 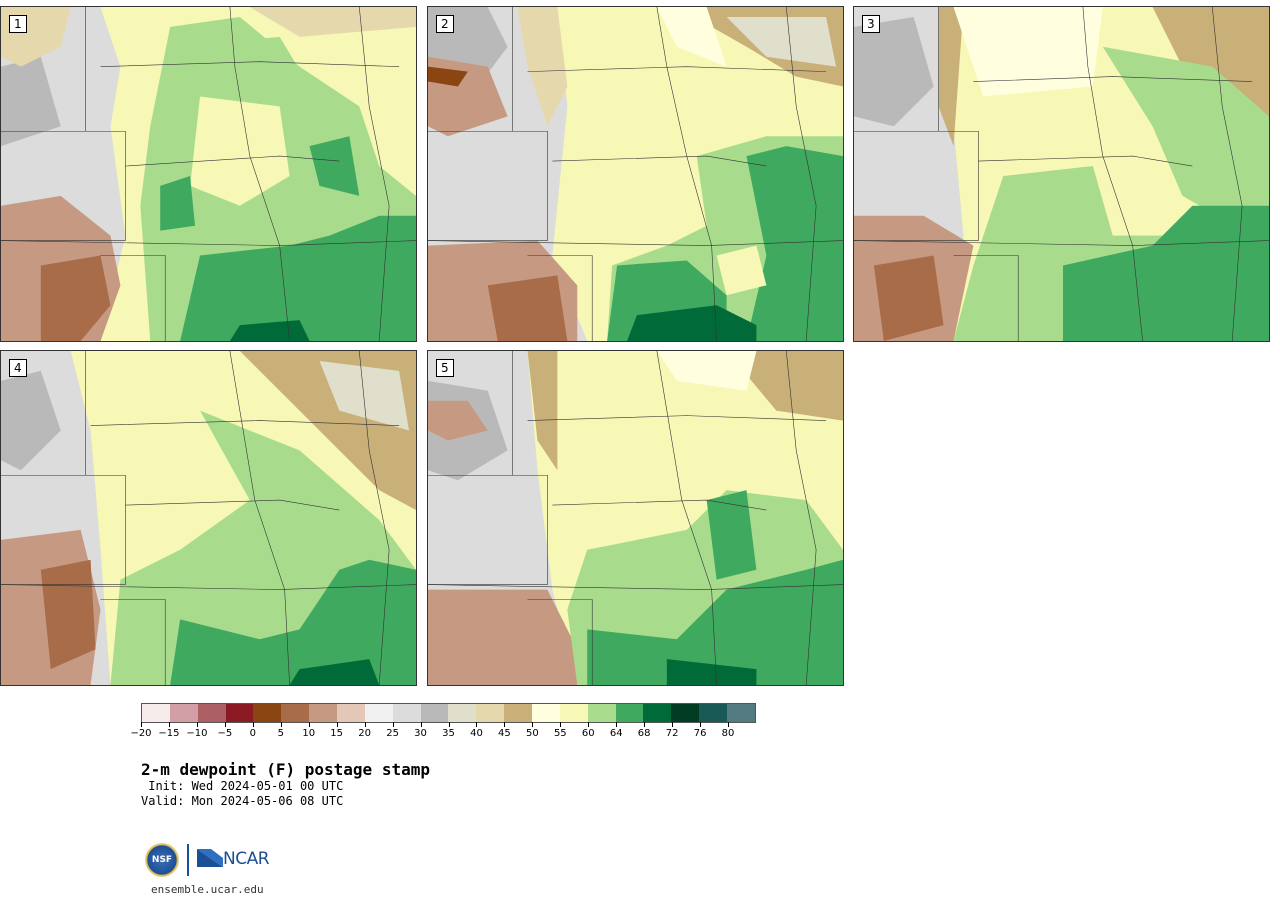 I want to click on colorbar-tick-label: −15, so click(x=169, y=733).